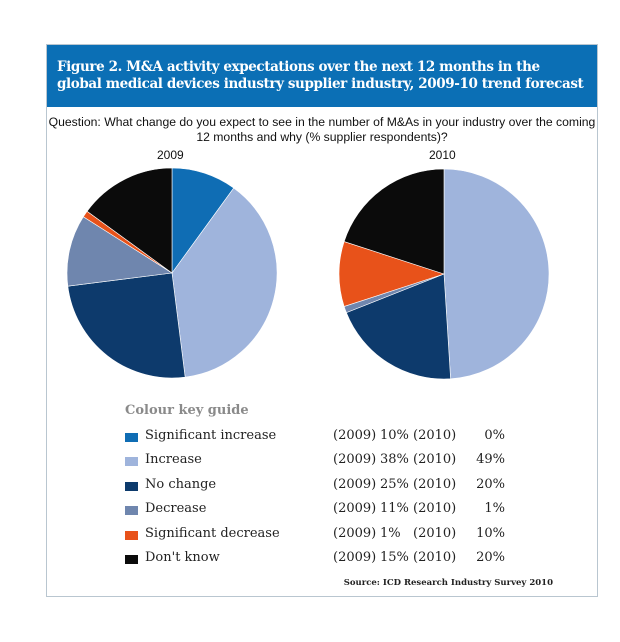 The width and height of the screenshot is (620, 642). I want to click on pie-title-2009: 2009, so click(170, 155).